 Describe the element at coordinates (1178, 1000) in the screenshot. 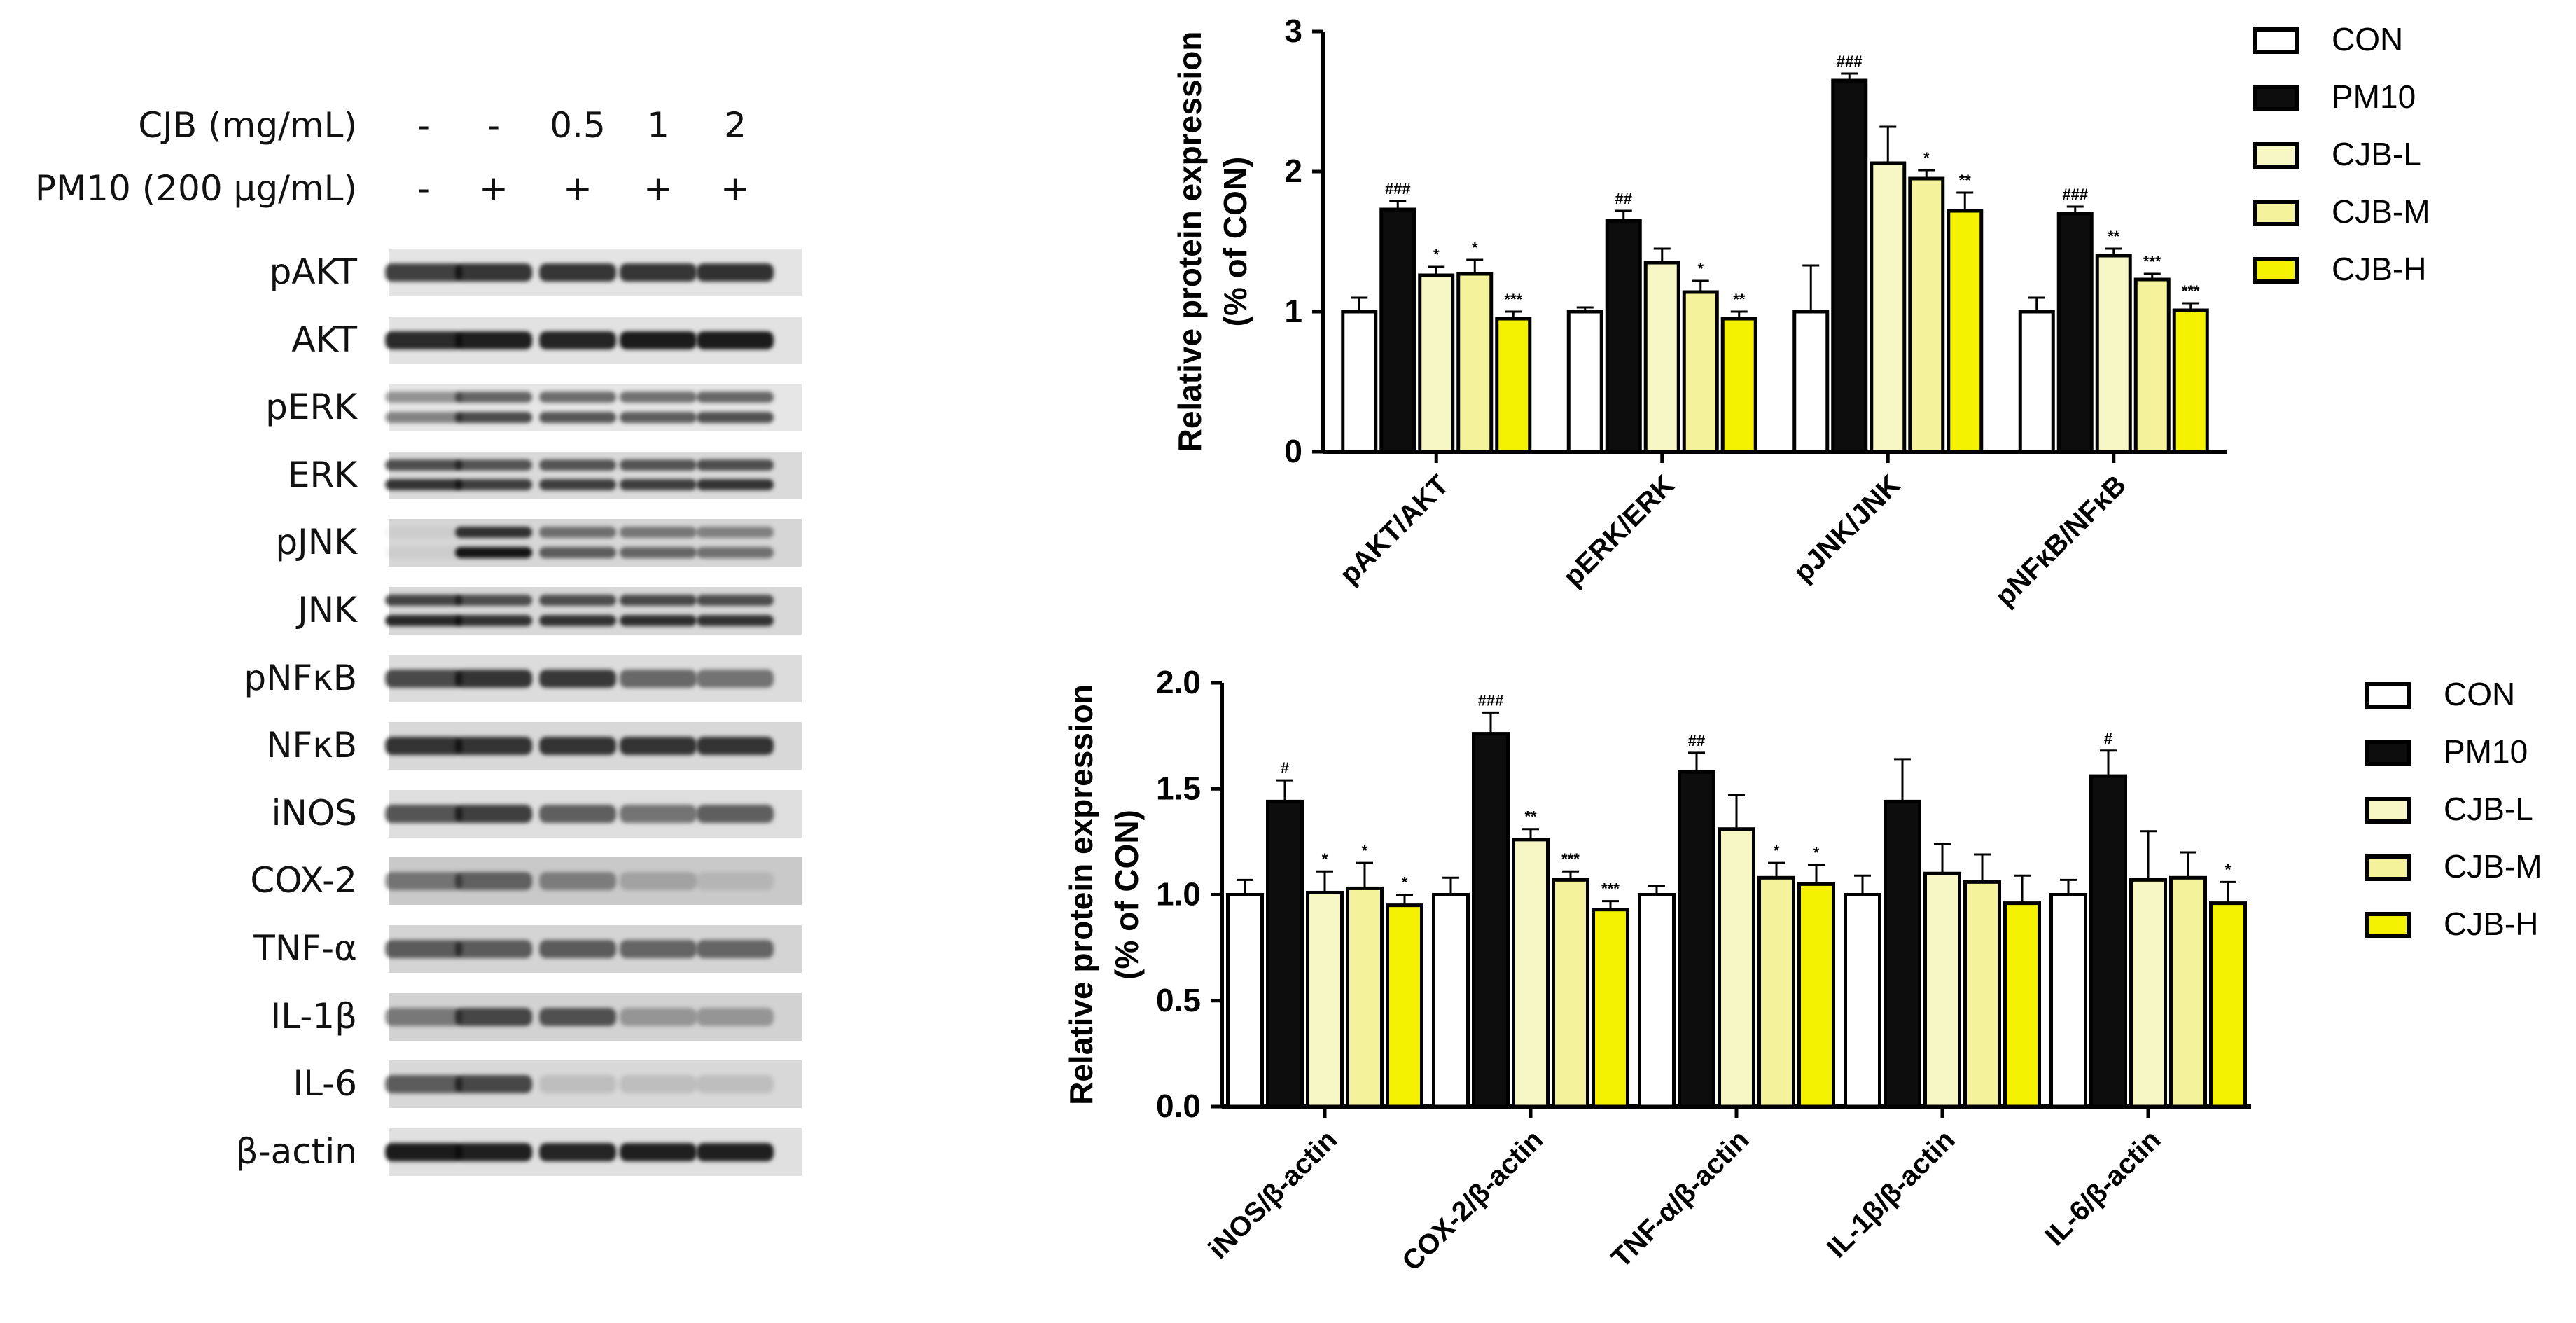

I see `y-tick-label: 0.5` at that location.